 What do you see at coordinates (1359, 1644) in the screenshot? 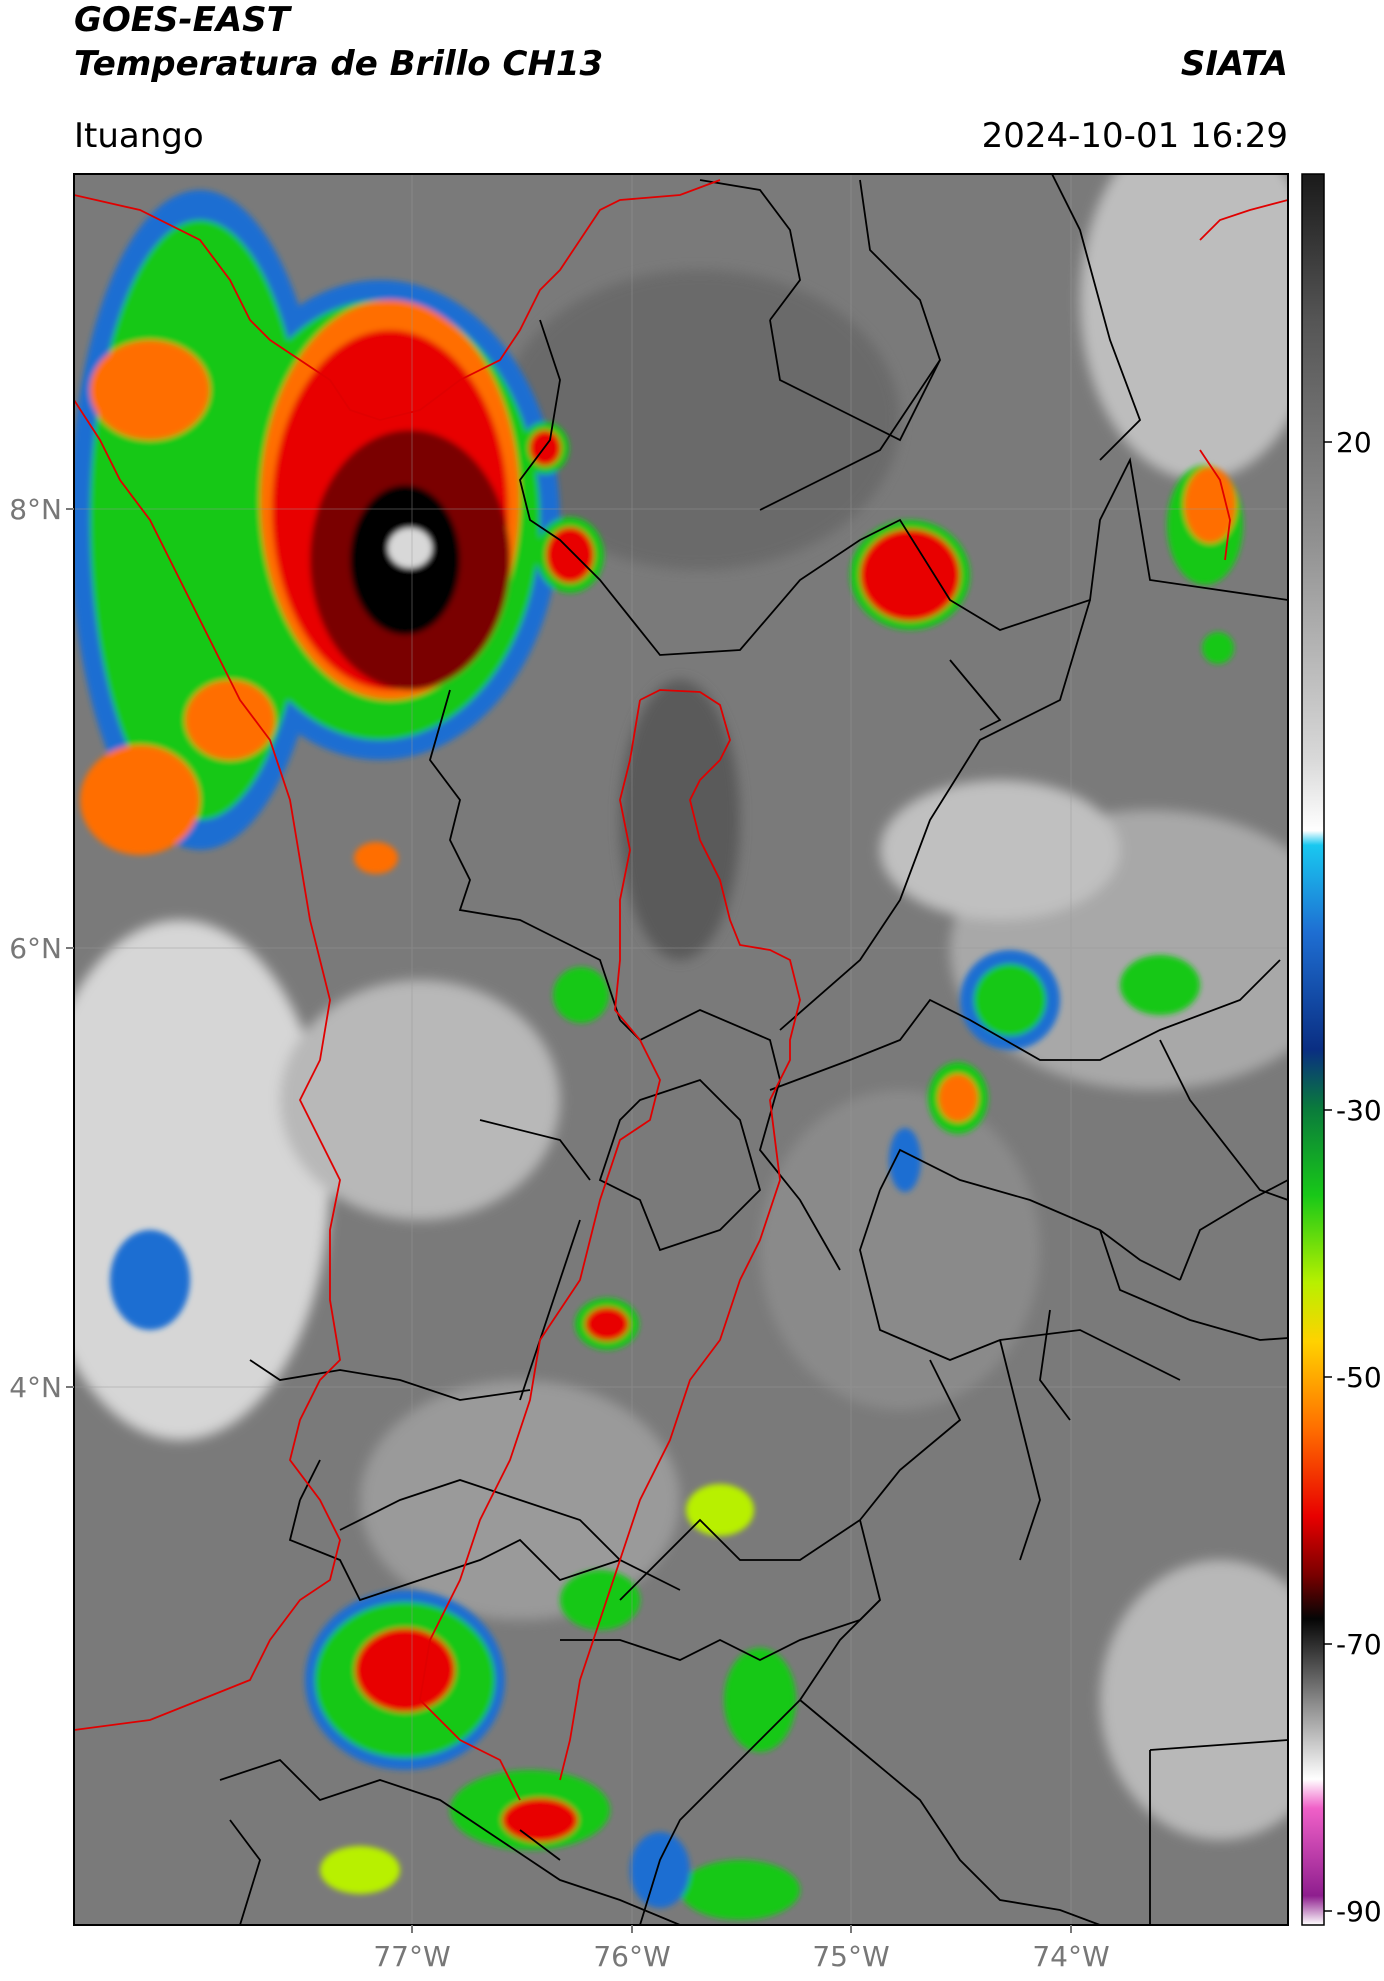
I see `colorbar-tick-label: -70` at bounding box center [1359, 1644].